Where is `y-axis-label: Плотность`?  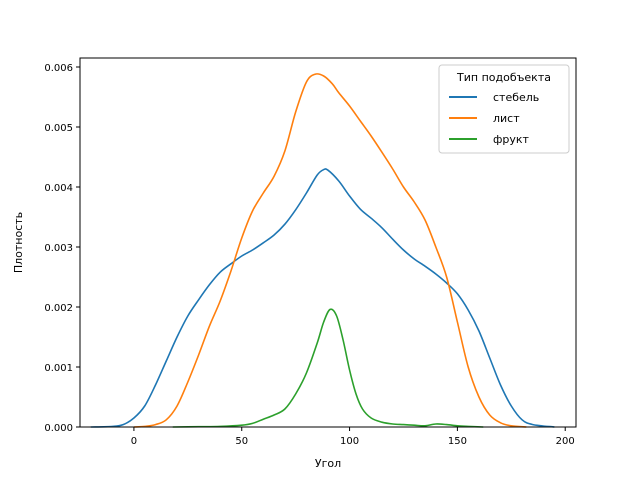 y-axis-label: Плотность is located at coordinates (18, 242).